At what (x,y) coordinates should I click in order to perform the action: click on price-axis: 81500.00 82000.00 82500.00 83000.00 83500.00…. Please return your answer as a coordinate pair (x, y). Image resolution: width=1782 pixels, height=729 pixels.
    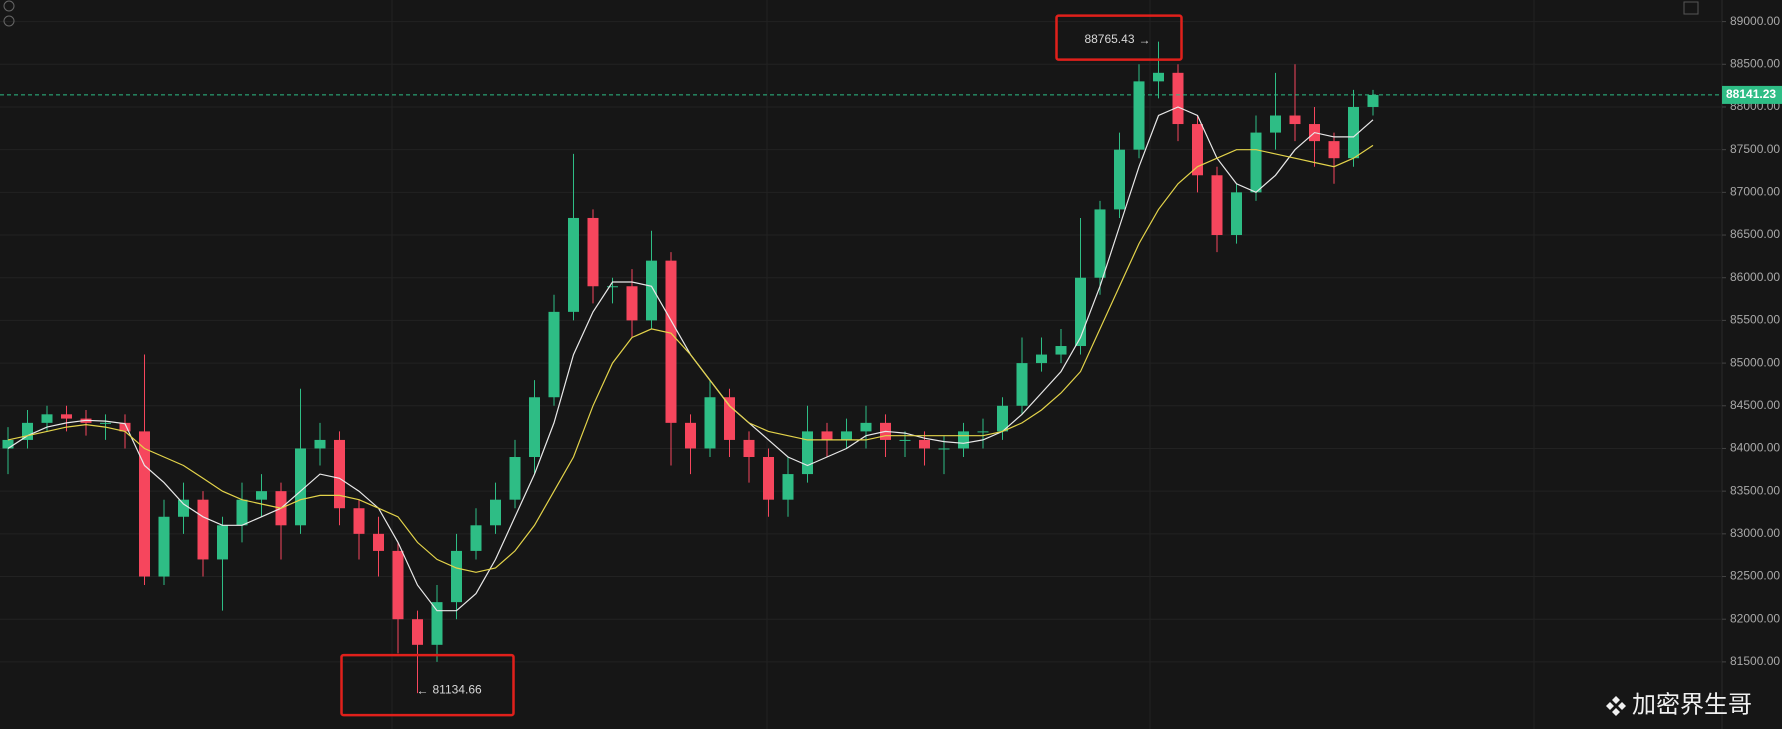
    Looking at the image, I should click on (1752, 341).